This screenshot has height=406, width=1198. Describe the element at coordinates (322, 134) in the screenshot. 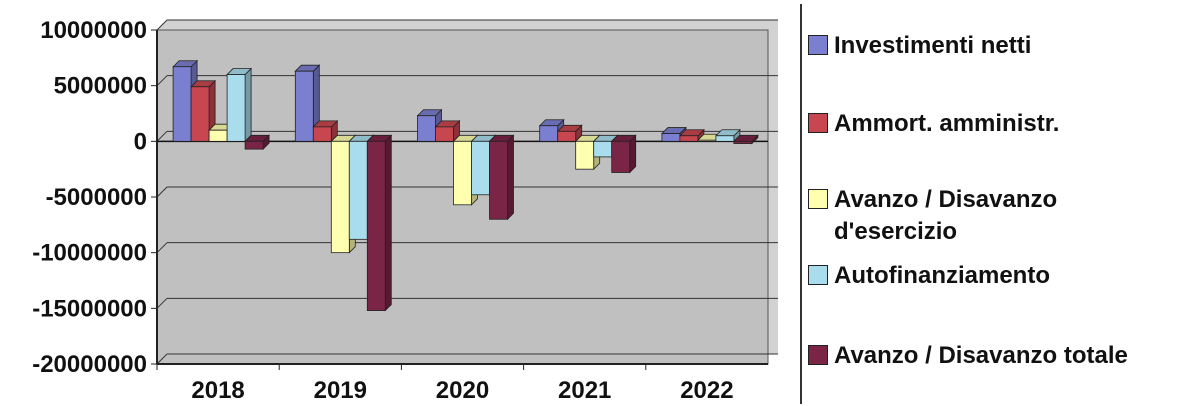

I see `bar-ammort-amministr-2019` at that location.